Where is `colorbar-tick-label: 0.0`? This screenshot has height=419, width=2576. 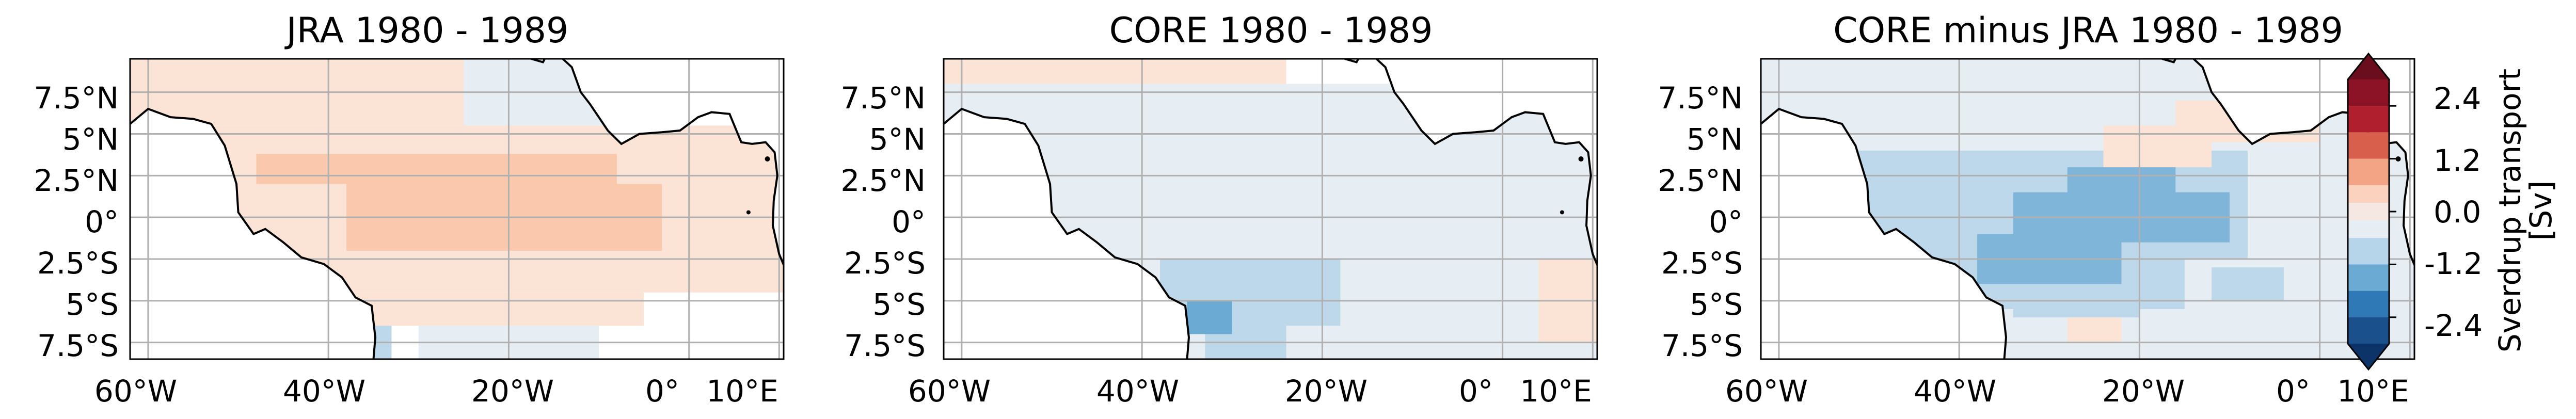 colorbar-tick-label: 0.0 is located at coordinates (2457, 212).